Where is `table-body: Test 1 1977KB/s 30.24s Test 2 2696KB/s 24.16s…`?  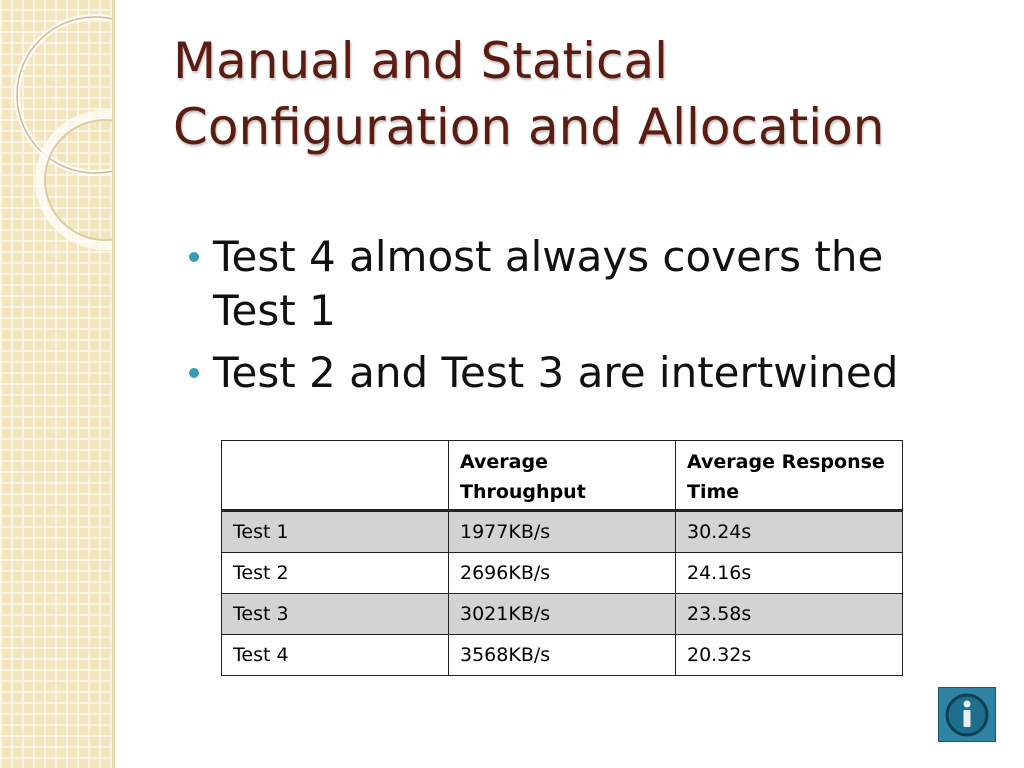 table-body: Test 1 1977KB/s 30.24s Test 2 2696KB/s 24.16s… is located at coordinates (562, 593).